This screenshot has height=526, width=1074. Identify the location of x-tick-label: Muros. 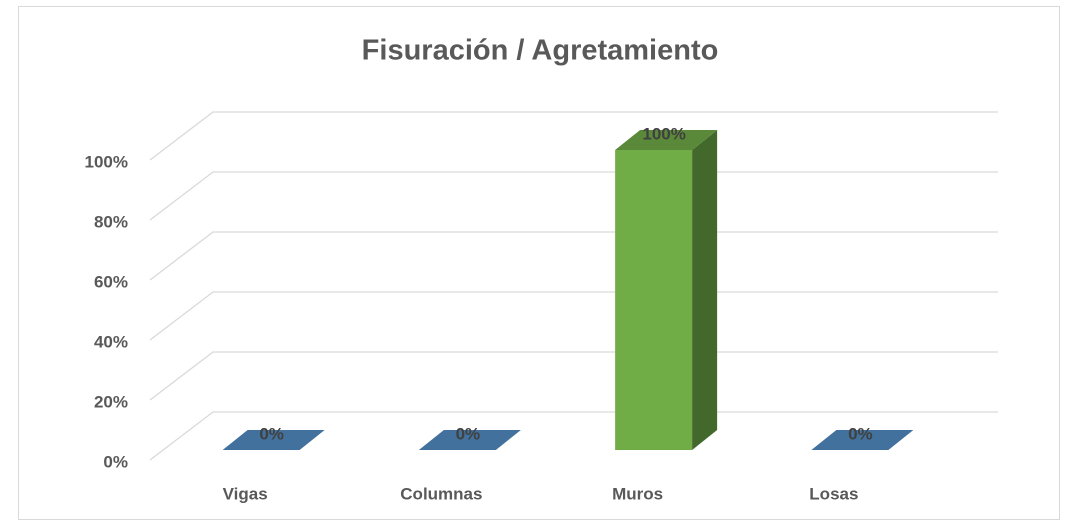
(637, 493).